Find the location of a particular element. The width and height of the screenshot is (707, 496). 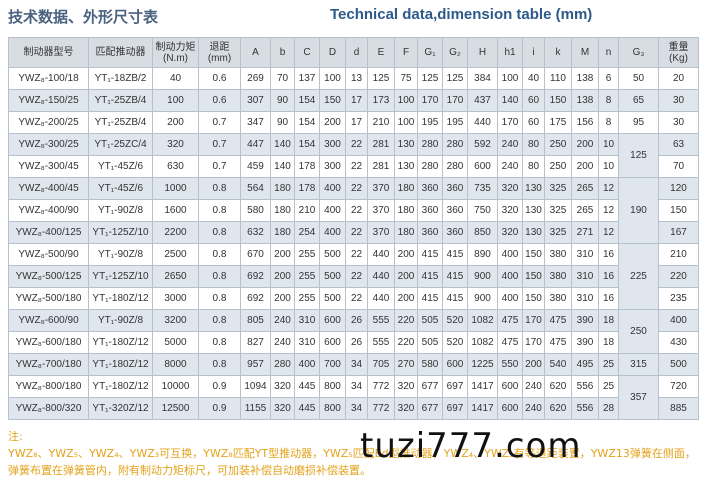

table-cell: 495 is located at coordinates (585, 364).